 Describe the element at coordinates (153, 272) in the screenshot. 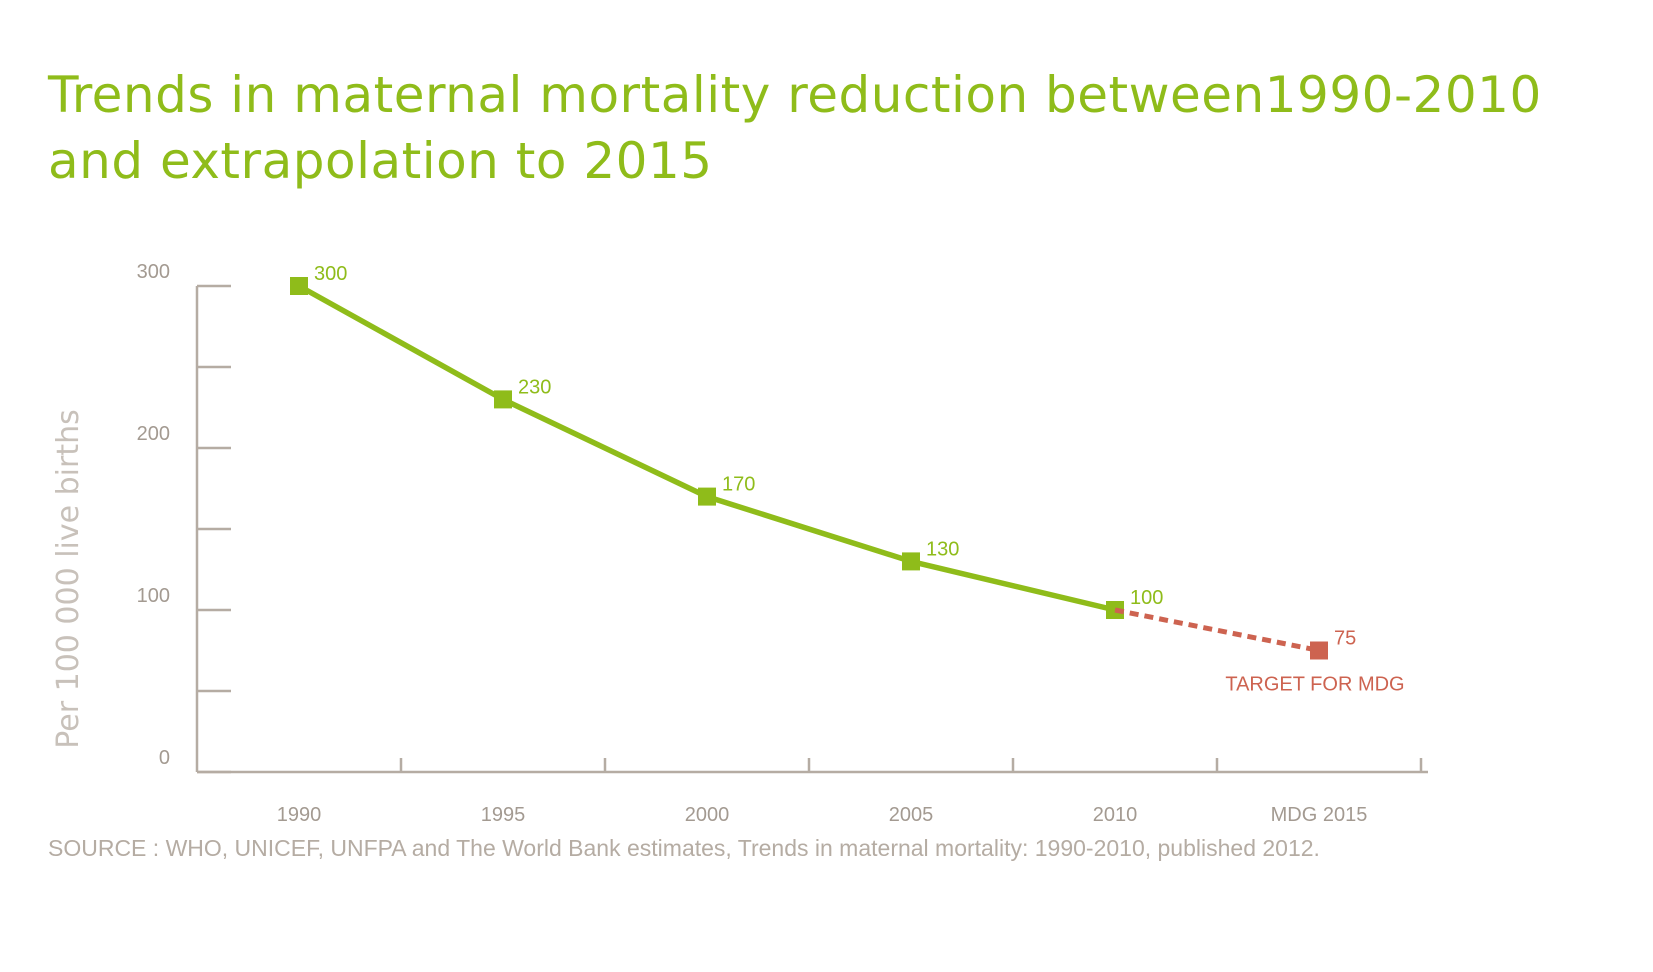

I see `y-tick-label: 300` at that location.